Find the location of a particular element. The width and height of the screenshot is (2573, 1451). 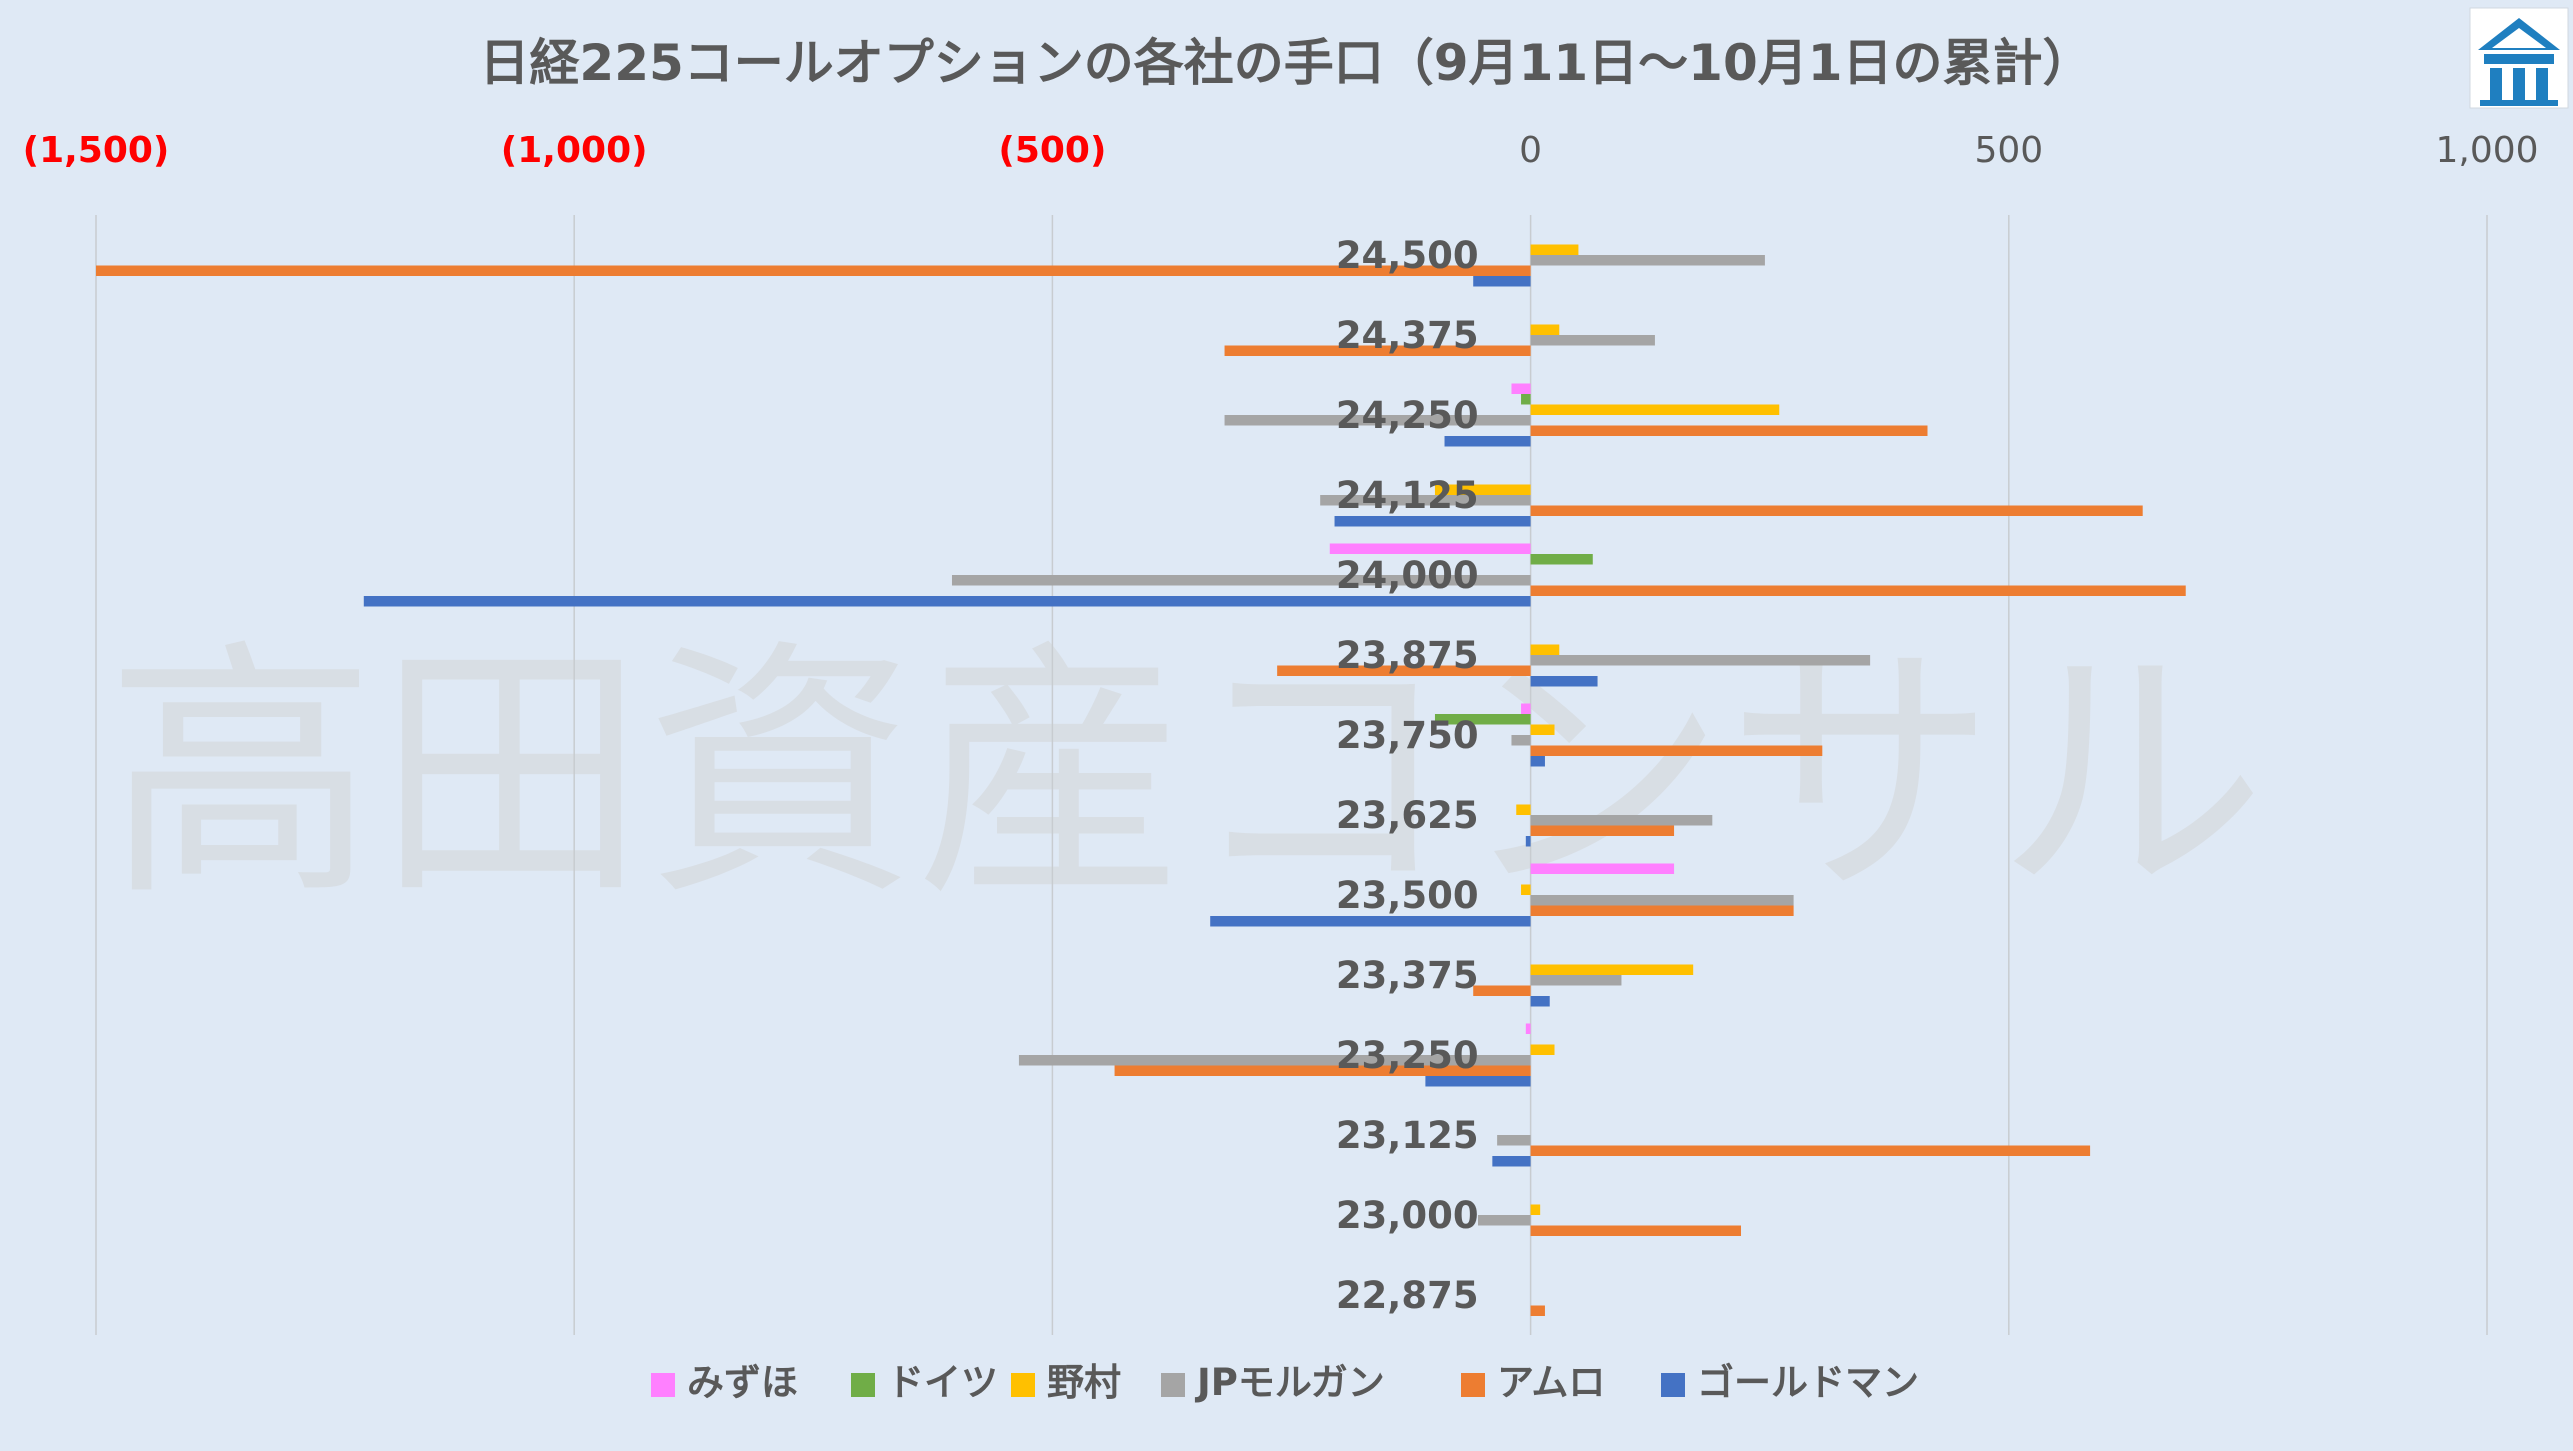

category-label: 24,000 is located at coordinates (1407, 575).